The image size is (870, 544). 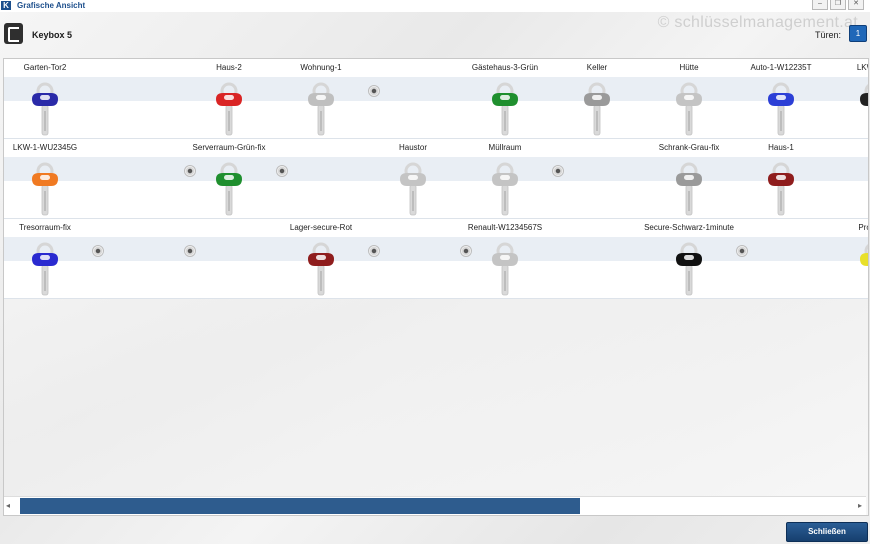 What do you see at coordinates (229, 147) in the screenshot?
I see `key-label: Serverraum-Grün-fix` at bounding box center [229, 147].